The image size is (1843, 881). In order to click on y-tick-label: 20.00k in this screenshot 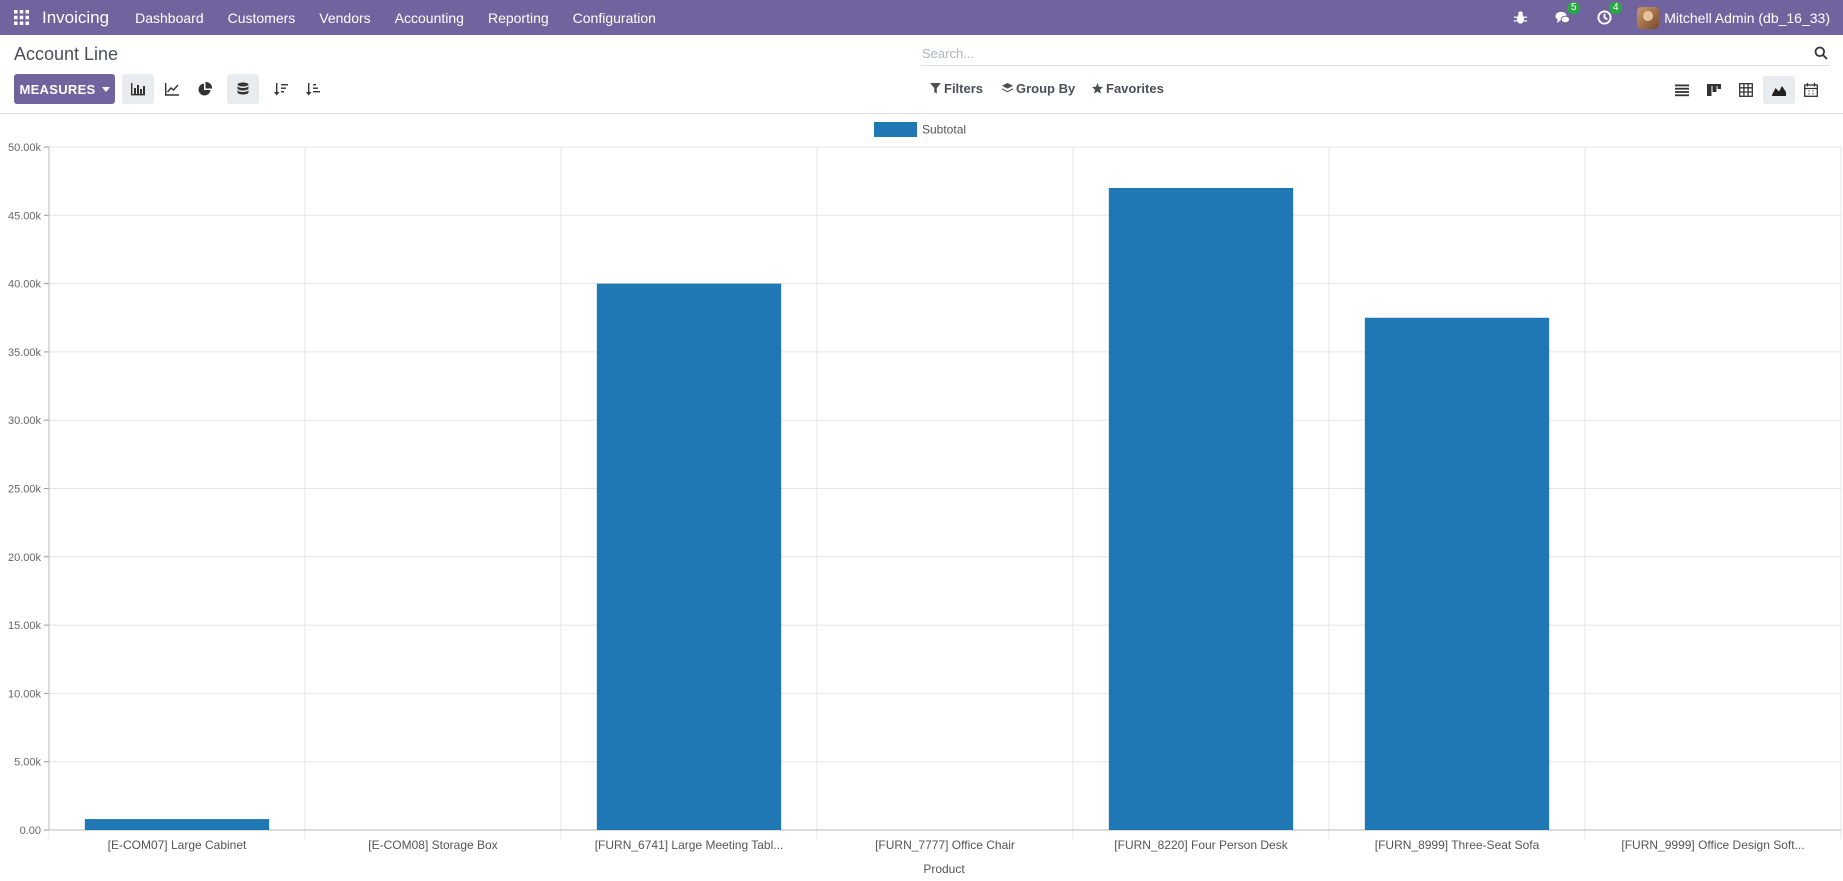, I will do `click(25, 558)`.